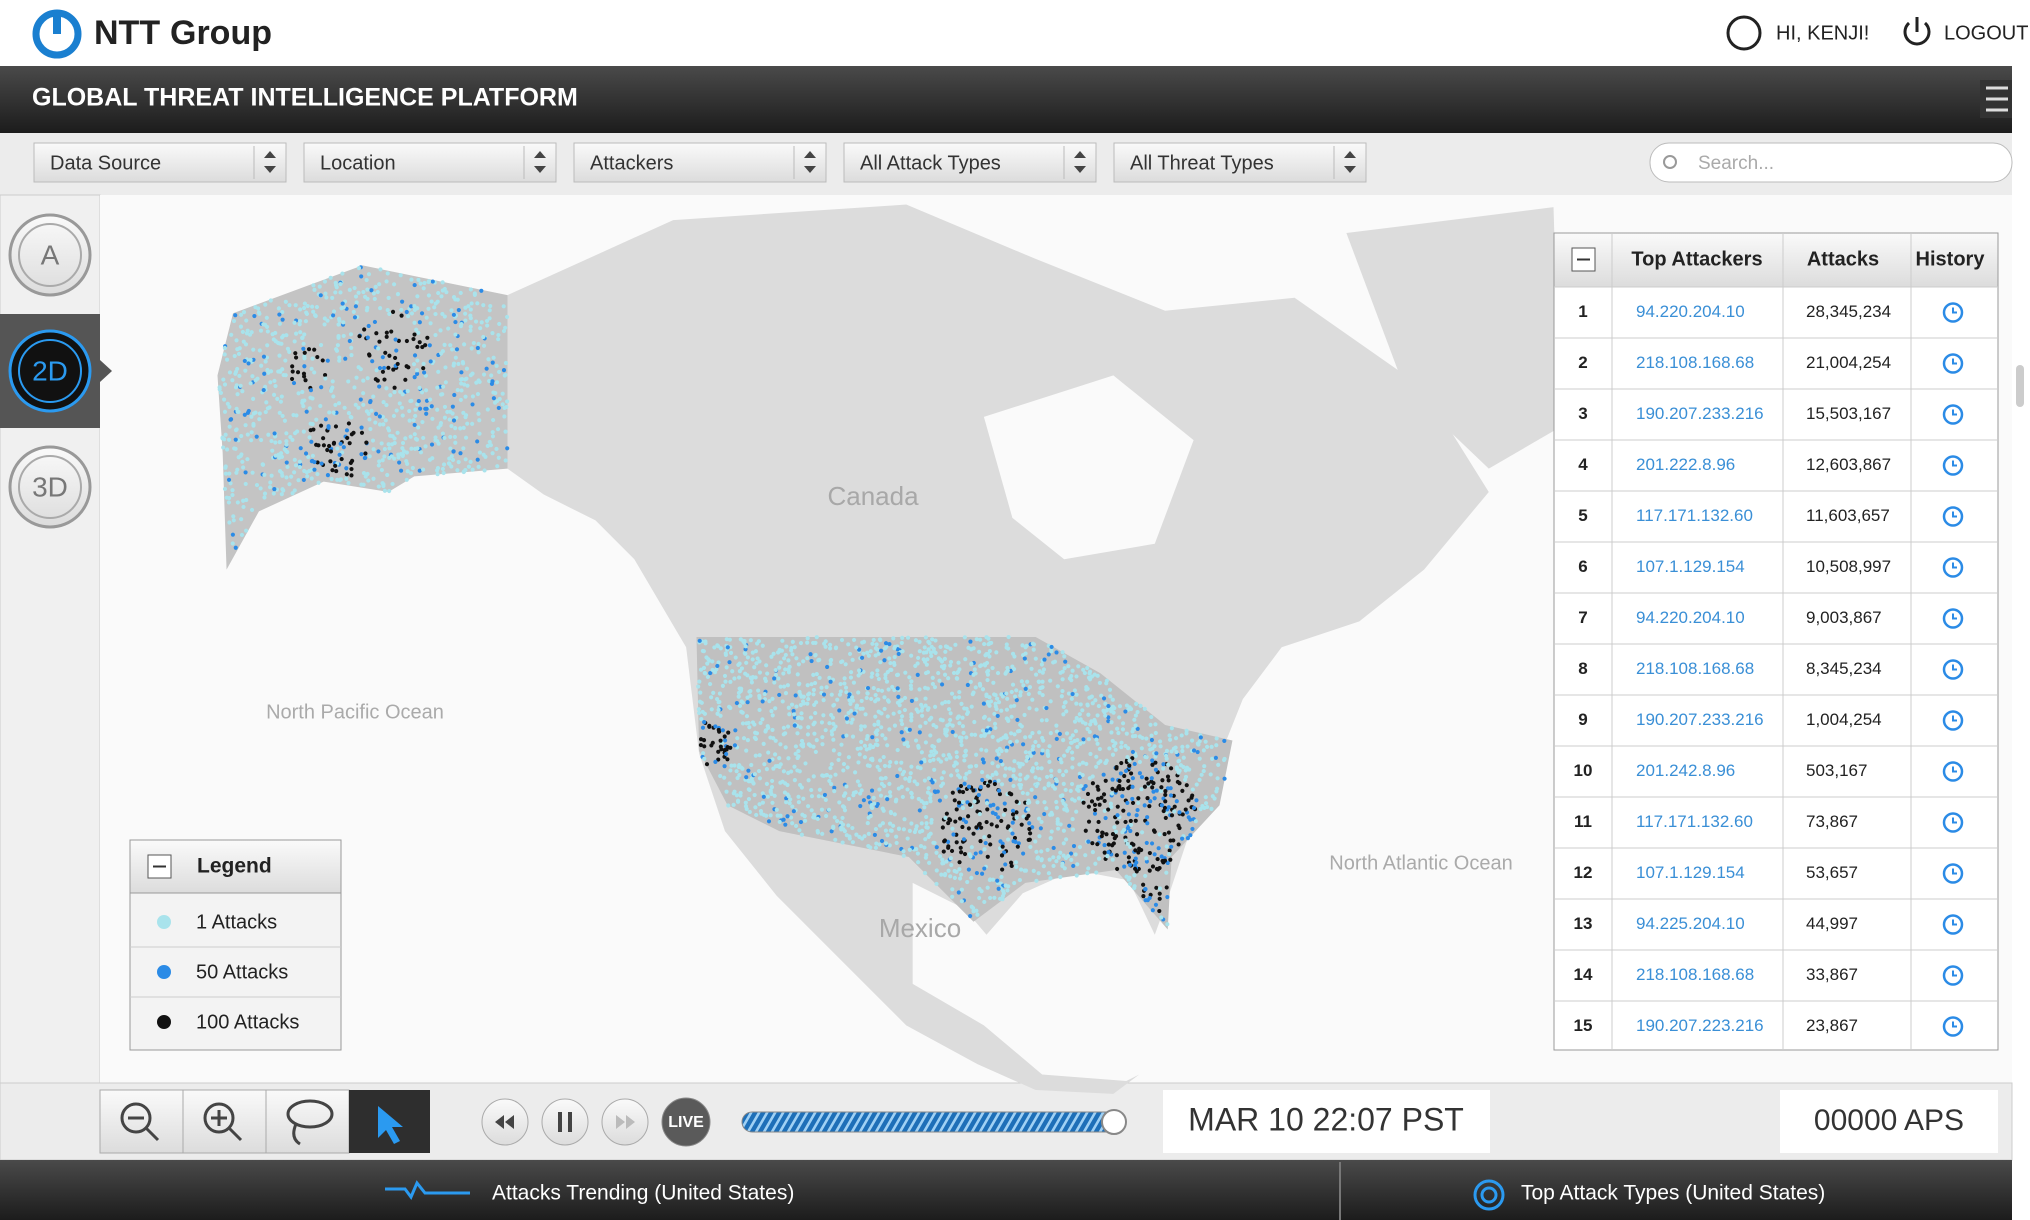 This screenshot has width=2030, height=1220. I want to click on attacker-ip: 201.242.8.96, so click(1685, 770).